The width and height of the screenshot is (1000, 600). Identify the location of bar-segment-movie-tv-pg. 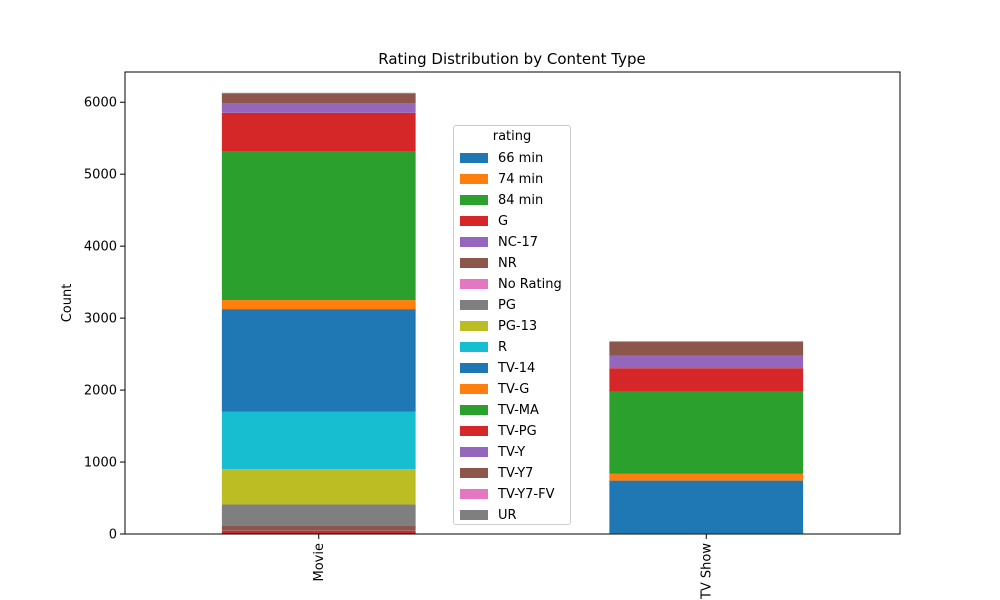
(318, 132).